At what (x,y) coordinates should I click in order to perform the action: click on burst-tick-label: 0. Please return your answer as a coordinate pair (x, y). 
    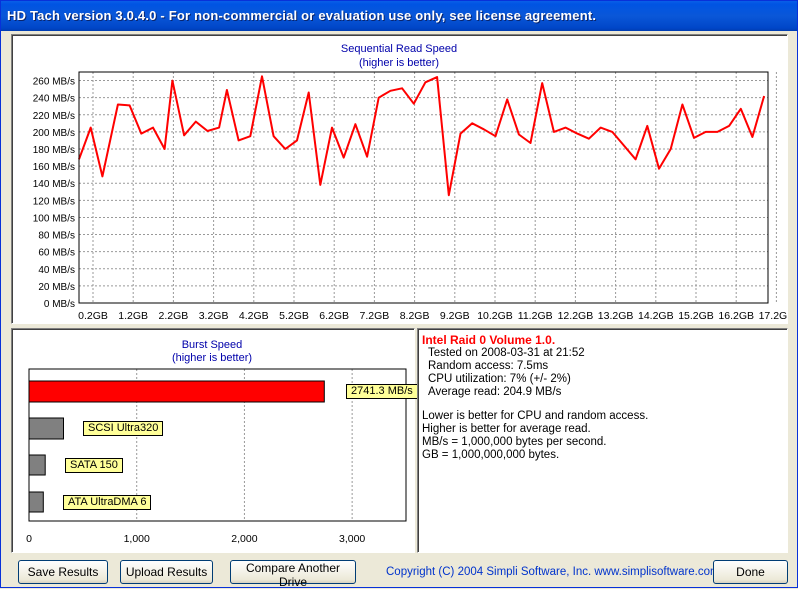
    Looking at the image, I should click on (29, 539).